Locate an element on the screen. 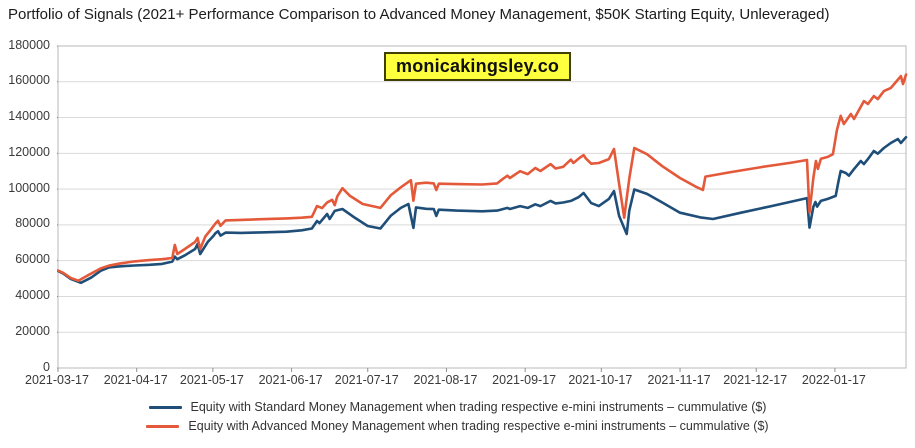 This screenshot has height=448, width=915. x-axis-label: 2021-09-17 is located at coordinates (524, 380).